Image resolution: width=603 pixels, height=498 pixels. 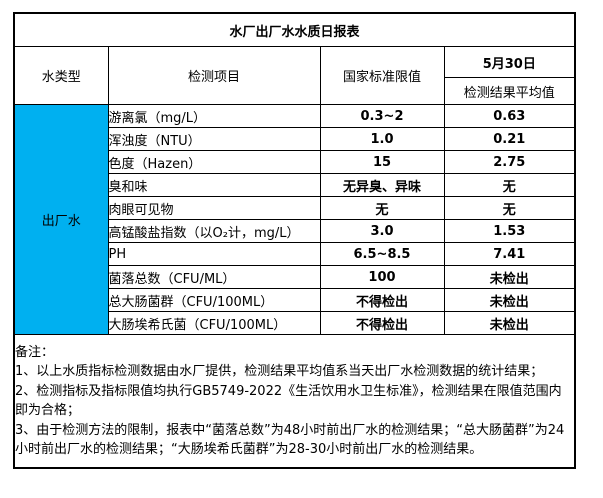 I want to click on report-title: 水厂出厂水水质日报表, so click(x=294, y=29).